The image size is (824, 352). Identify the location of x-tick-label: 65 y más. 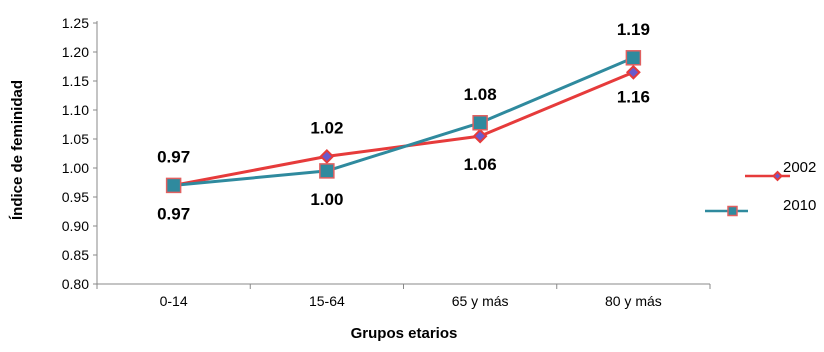
(480, 301).